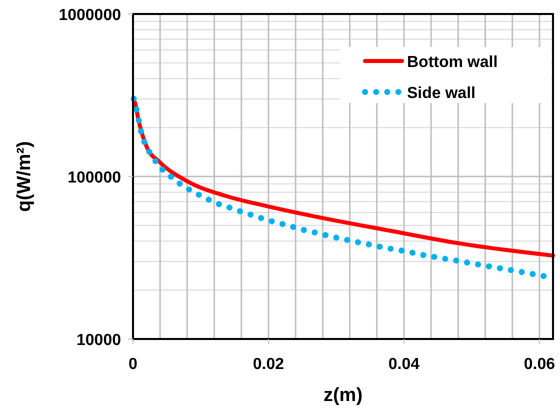 The height and width of the screenshot is (411, 560). Describe the element at coordinates (95, 178) in the screenshot. I see `y-tick-label: 100000` at that location.